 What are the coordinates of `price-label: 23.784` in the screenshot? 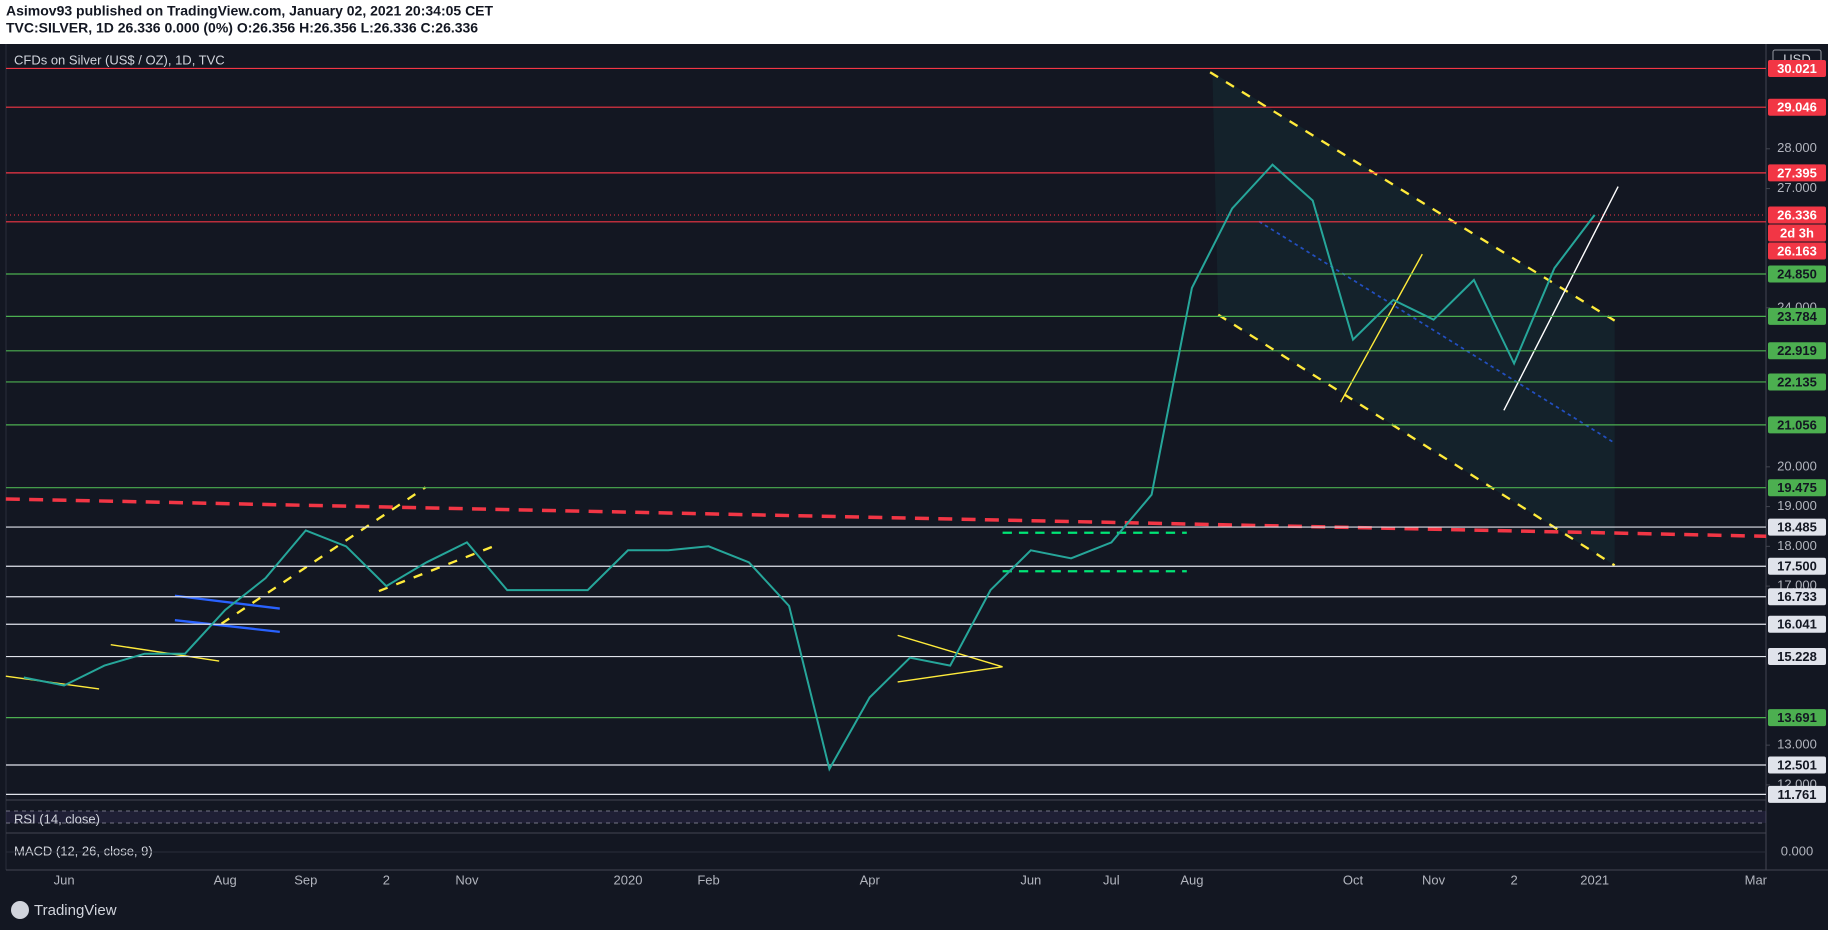 It's located at (1797, 316).